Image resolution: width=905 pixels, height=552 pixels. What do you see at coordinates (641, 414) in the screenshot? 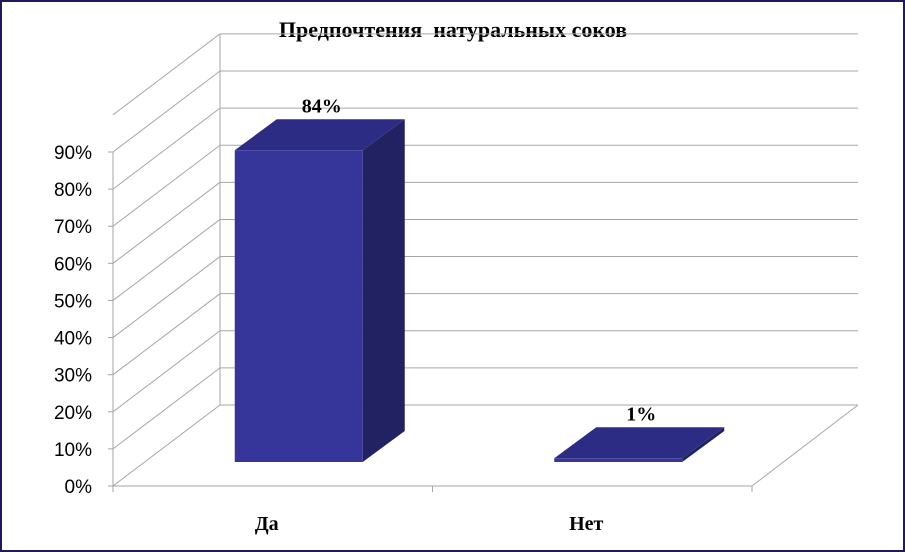
I see `data-label: 1%` at bounding box center [641, 414].